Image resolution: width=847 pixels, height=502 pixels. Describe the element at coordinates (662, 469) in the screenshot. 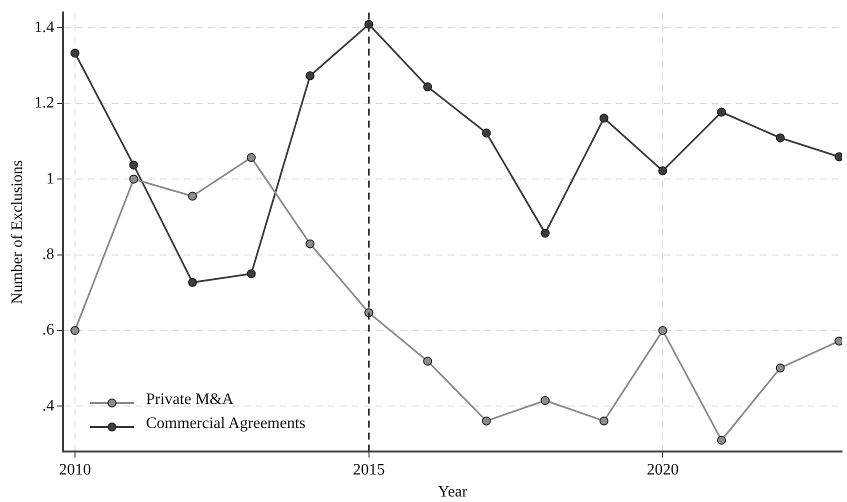

I see `x-tick-label: 2020` at that location.